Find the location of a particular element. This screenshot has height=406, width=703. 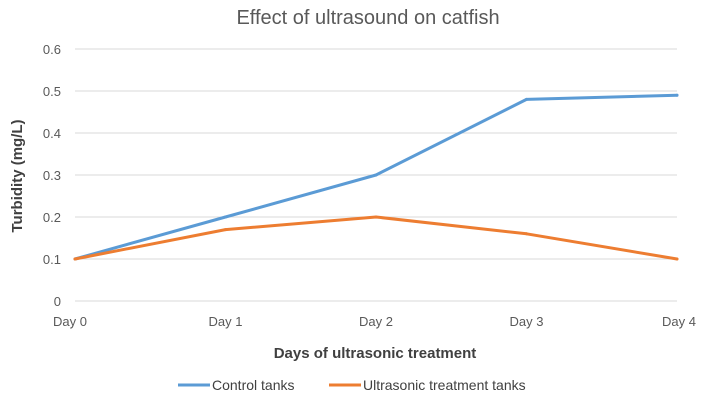

y-tick-label: 0.1 is located at coordinates (52, 259).